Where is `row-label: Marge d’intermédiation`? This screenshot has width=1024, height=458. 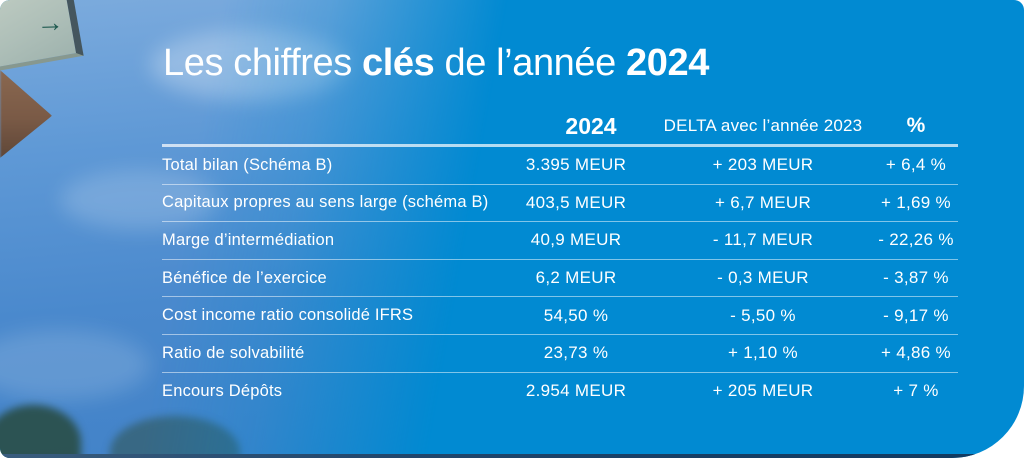
row-label: Marge d’intermédiation is located at coordinates (248, 239).